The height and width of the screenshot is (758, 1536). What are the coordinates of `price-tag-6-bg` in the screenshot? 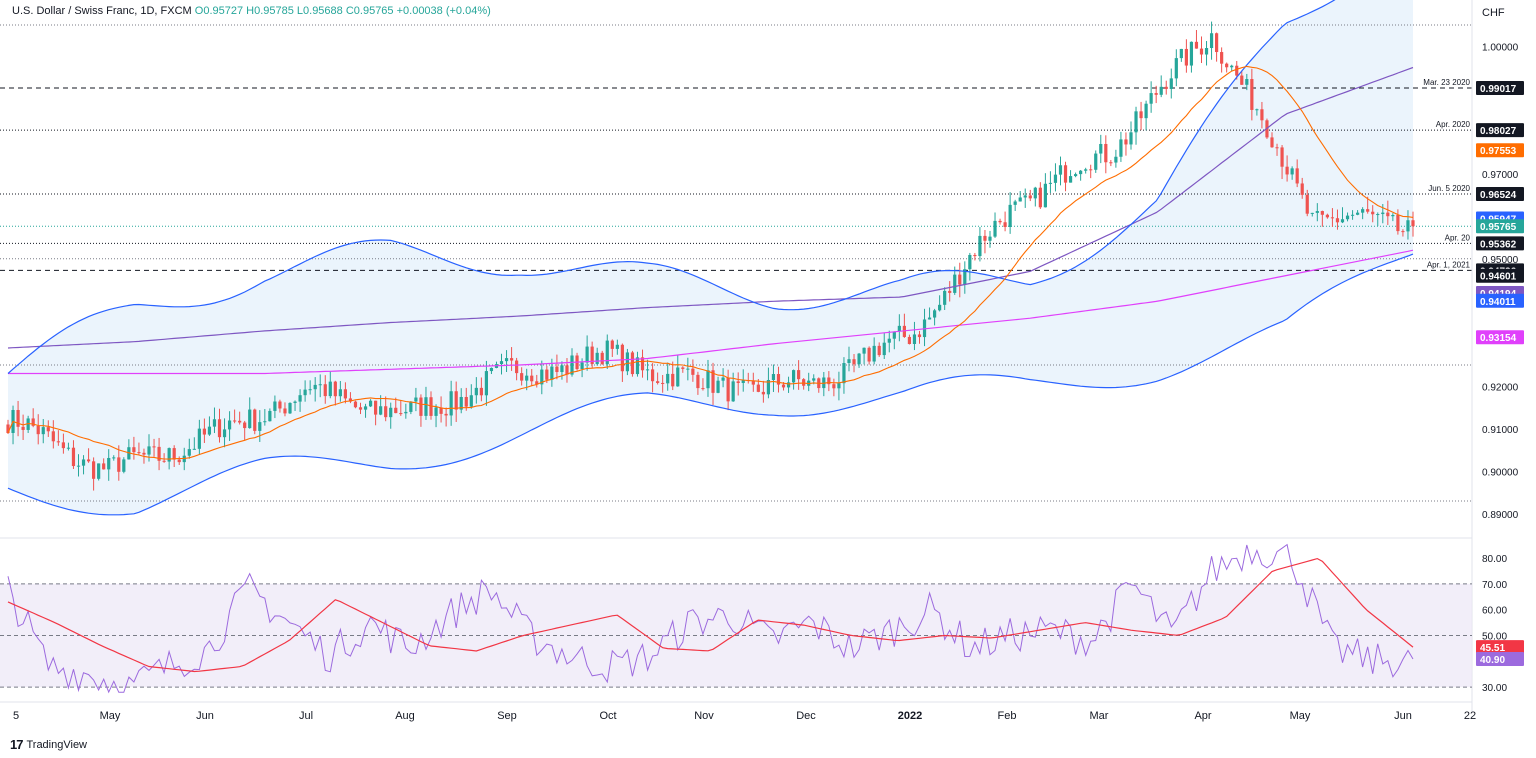 It's located at (1500, 337).